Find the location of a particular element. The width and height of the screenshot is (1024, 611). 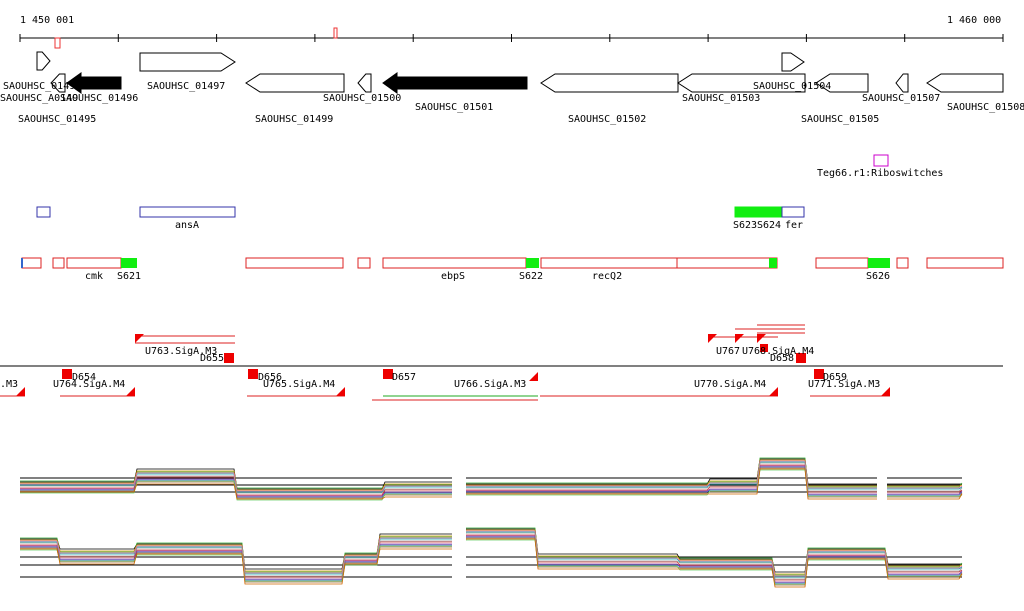

promoter-label: U763.SigA.M3 is located at coordinates (181, 351).